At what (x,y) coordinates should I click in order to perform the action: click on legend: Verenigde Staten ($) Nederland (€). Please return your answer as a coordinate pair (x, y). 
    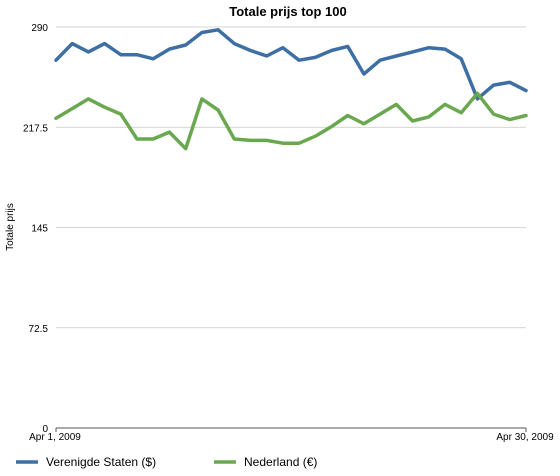
    Looking at the image, I should click on (166, 462).